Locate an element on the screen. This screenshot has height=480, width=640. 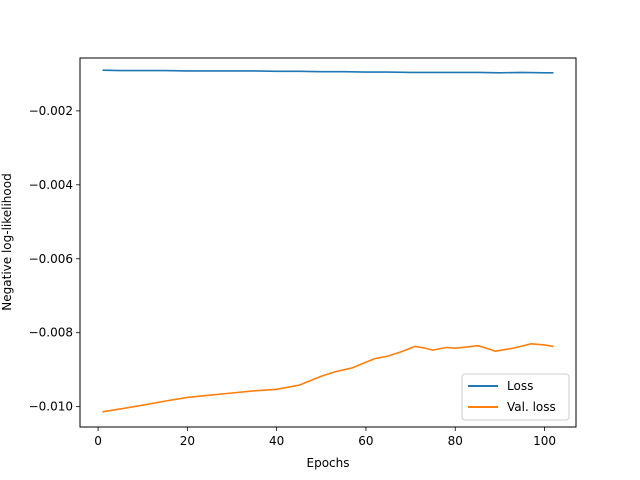
series-line-loss is located at coordinates (328, 71).